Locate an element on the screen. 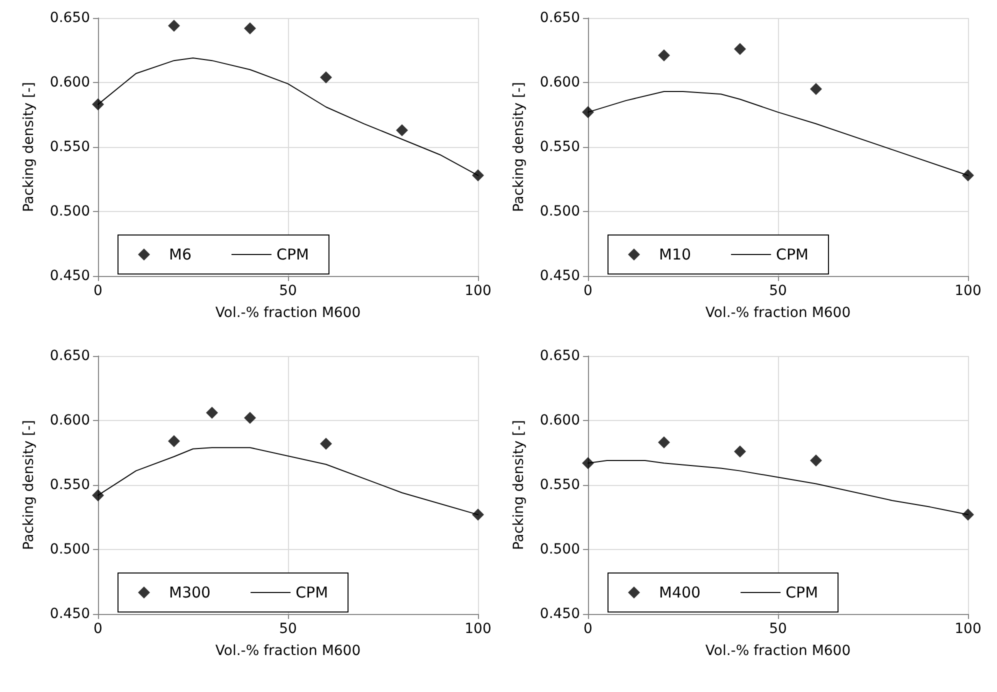 The image size is (997, 692). legend-label: M400 is located at coordinates (680, 593).